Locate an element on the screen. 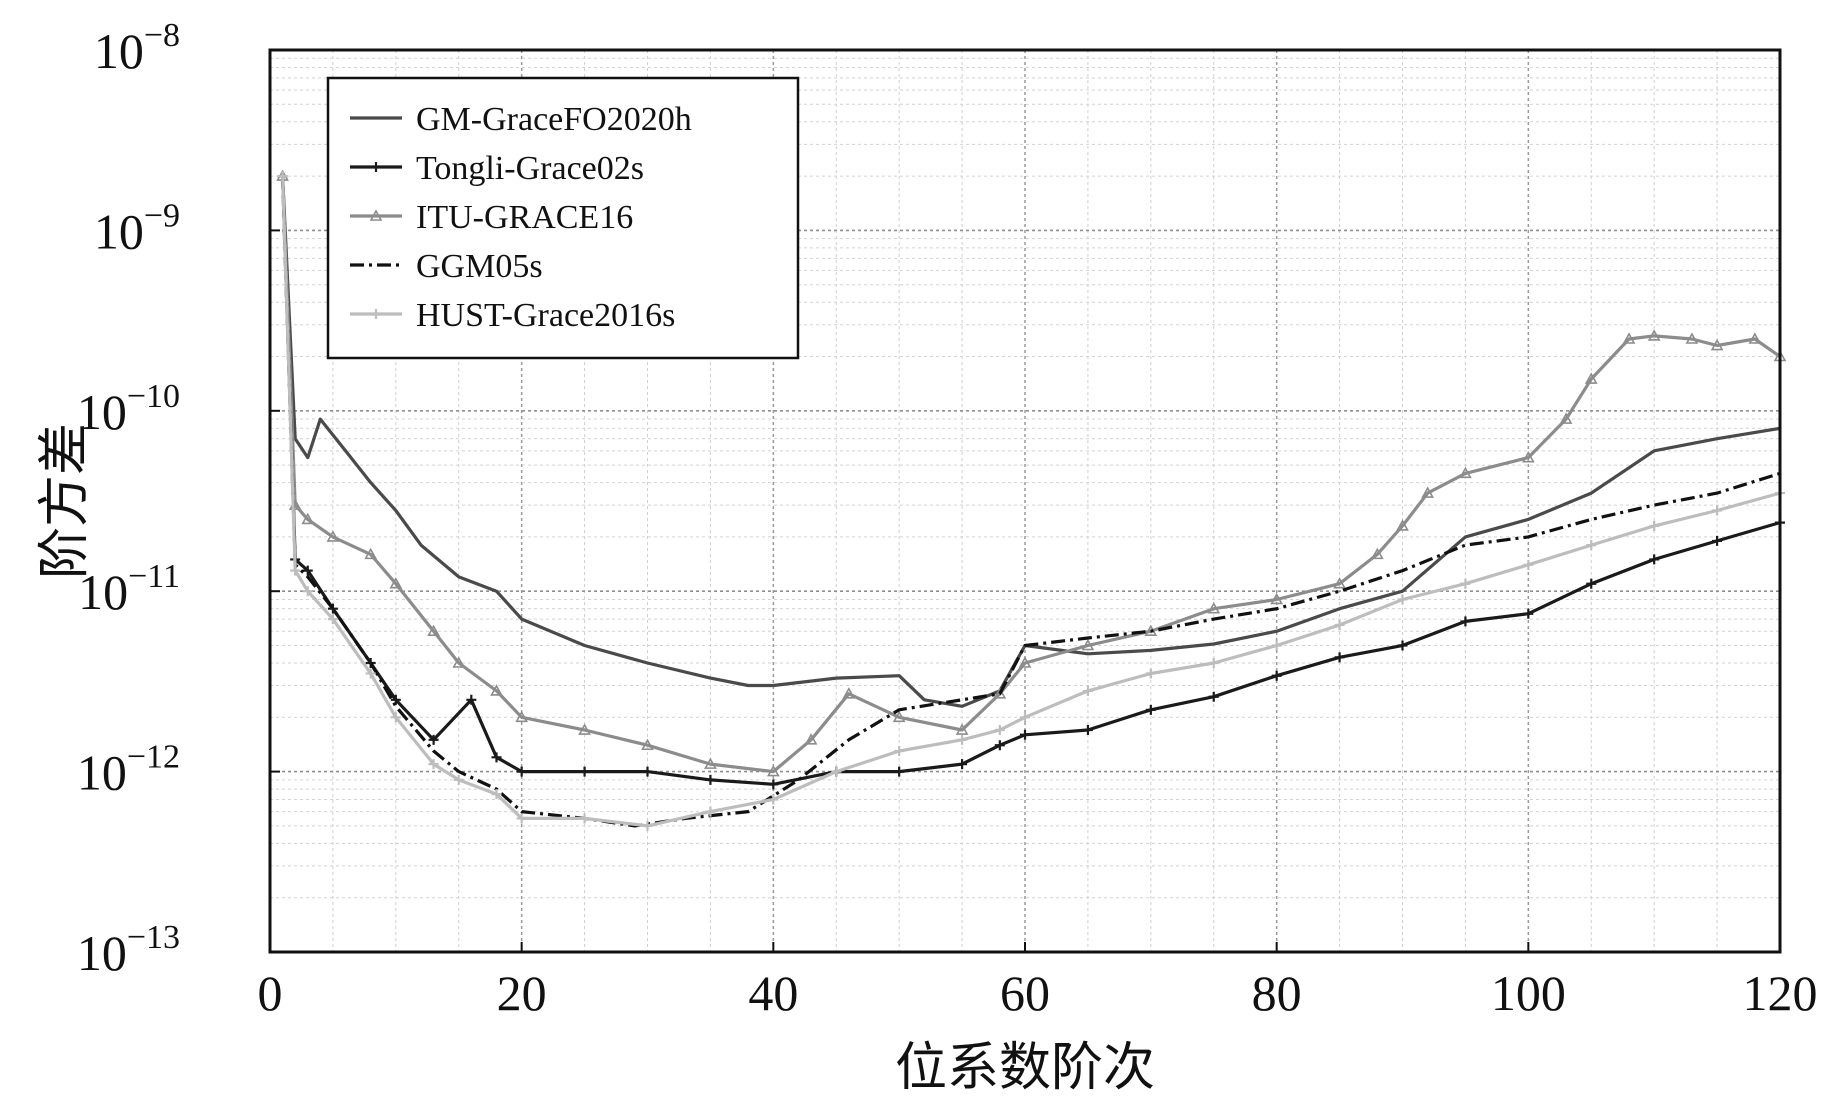 Image resolution: width=1843 pixels, height=1110 pixels. x-tick-label: 60 is located at coordinates (1025, 993).